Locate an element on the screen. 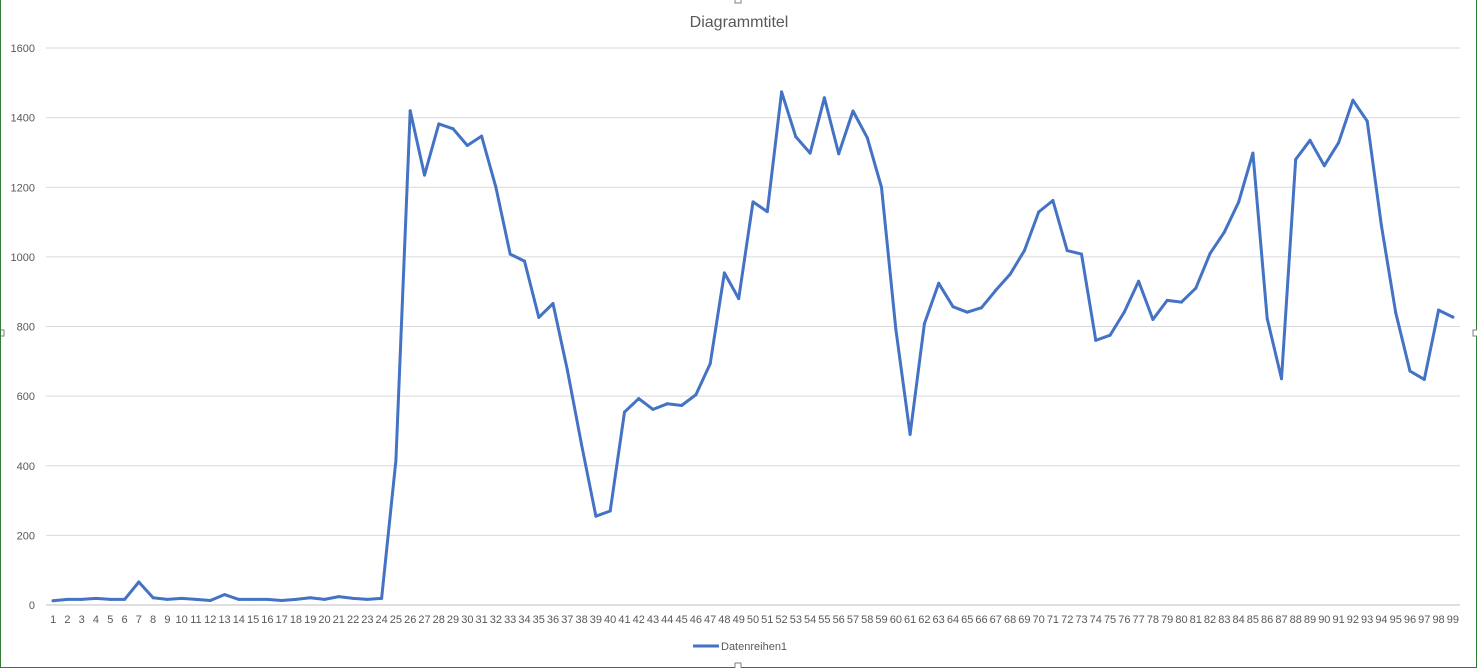 This screenshot has height=668, width=1477. resize-handle-left is located at coordinates (3, 333).